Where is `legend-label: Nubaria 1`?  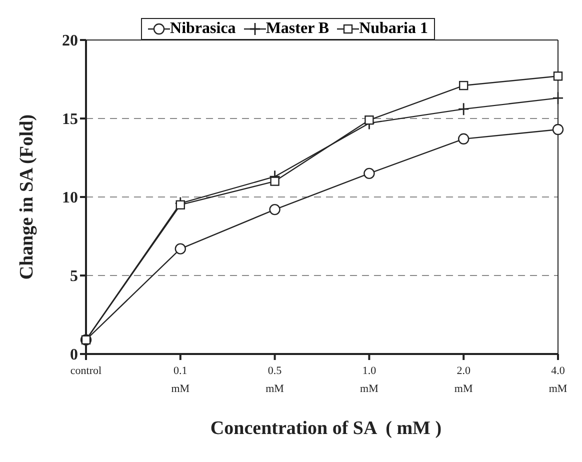 legend-label: Nubaria 1 is located at coordinates (393, 29).